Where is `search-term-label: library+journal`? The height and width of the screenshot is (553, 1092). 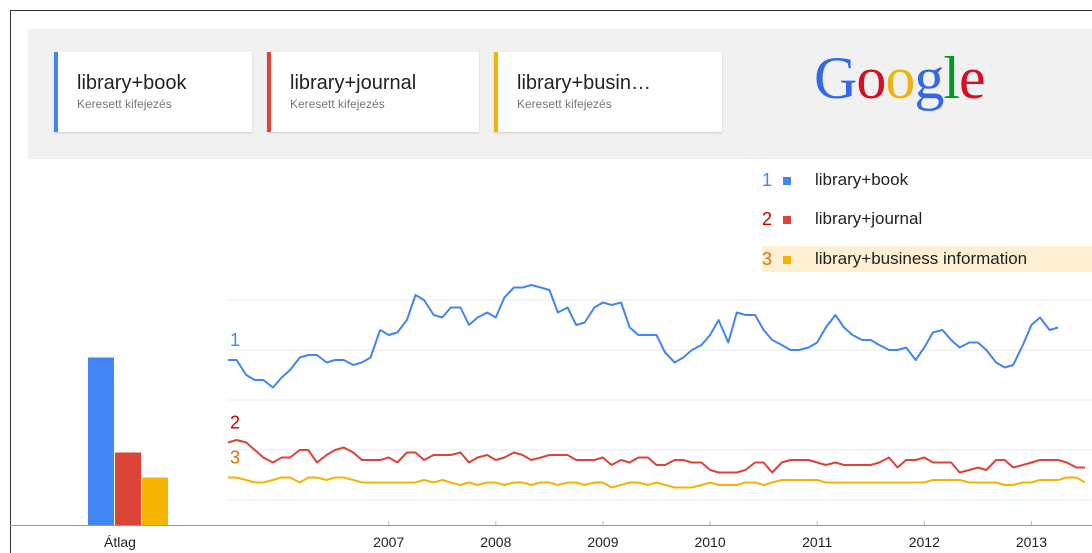
search-term-label: library+journal is located at coordinates (353, 83).